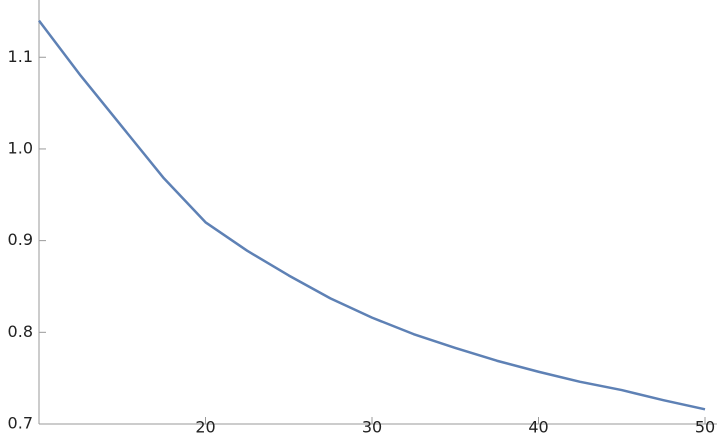 The width and height of the screenshot is (720, 440). Describe the element at coordinates (20, 56) in the screenshot. I see `y-tick-label: 1.1` at that location.